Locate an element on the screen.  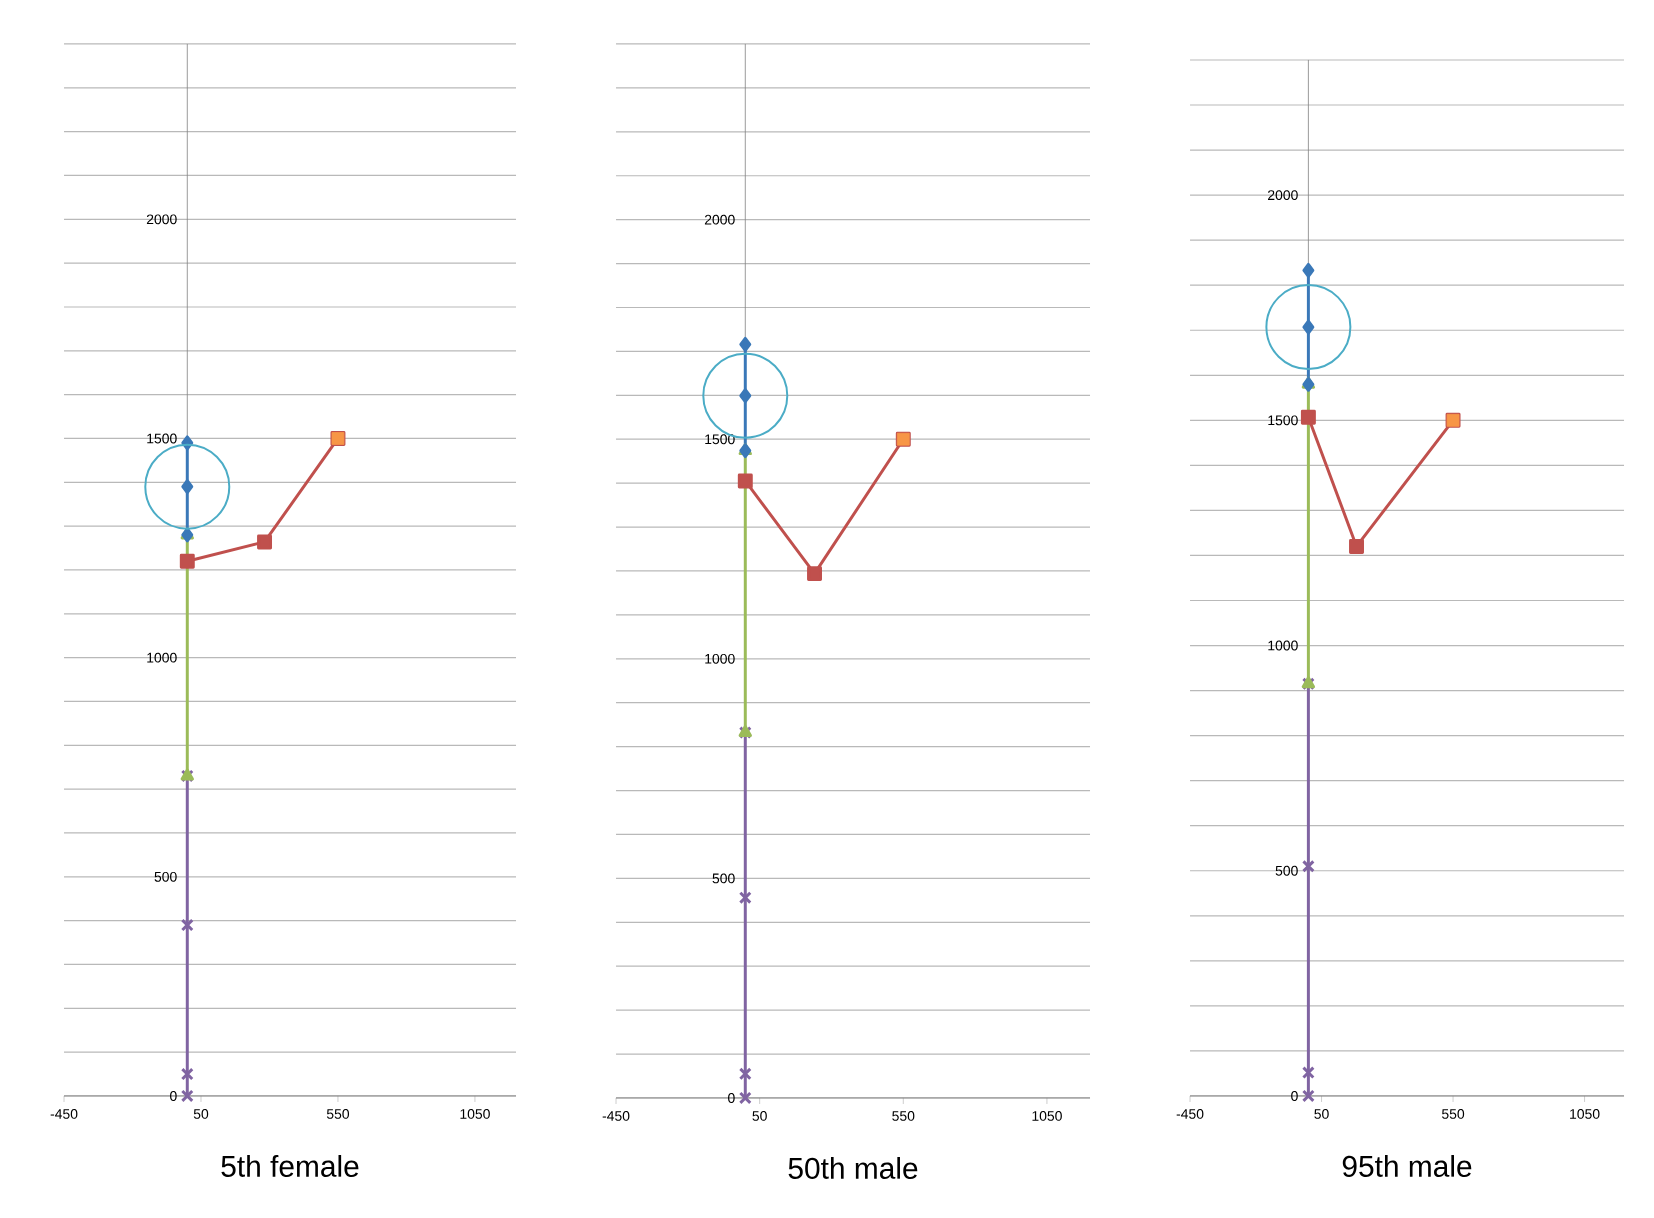
x-axis-title: 95th male is located at coordinates (1407, 1166).